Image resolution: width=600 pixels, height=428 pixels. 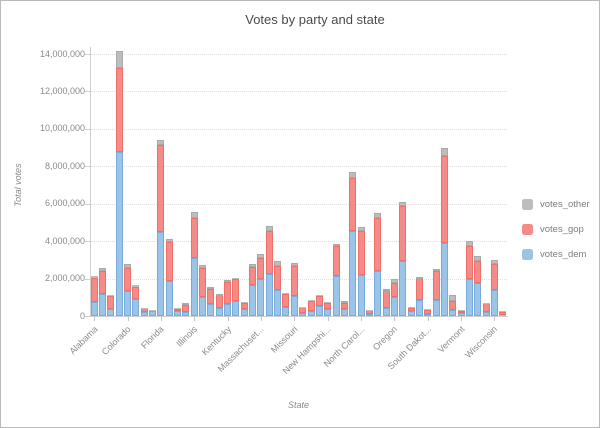 I want to click on bar-segment-votes-other-nevada, so click(x=319, y=295).